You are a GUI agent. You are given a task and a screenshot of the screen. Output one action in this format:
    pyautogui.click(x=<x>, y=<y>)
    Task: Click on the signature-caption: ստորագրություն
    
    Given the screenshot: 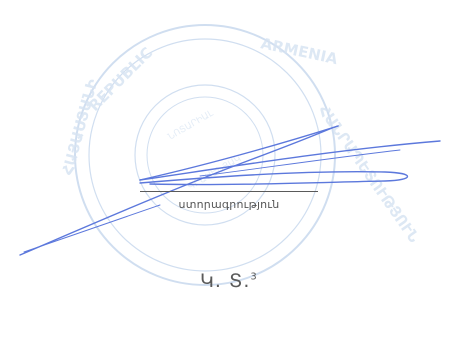 What is the action you would take?
    pyautogui.click(x=229, y=204)
    